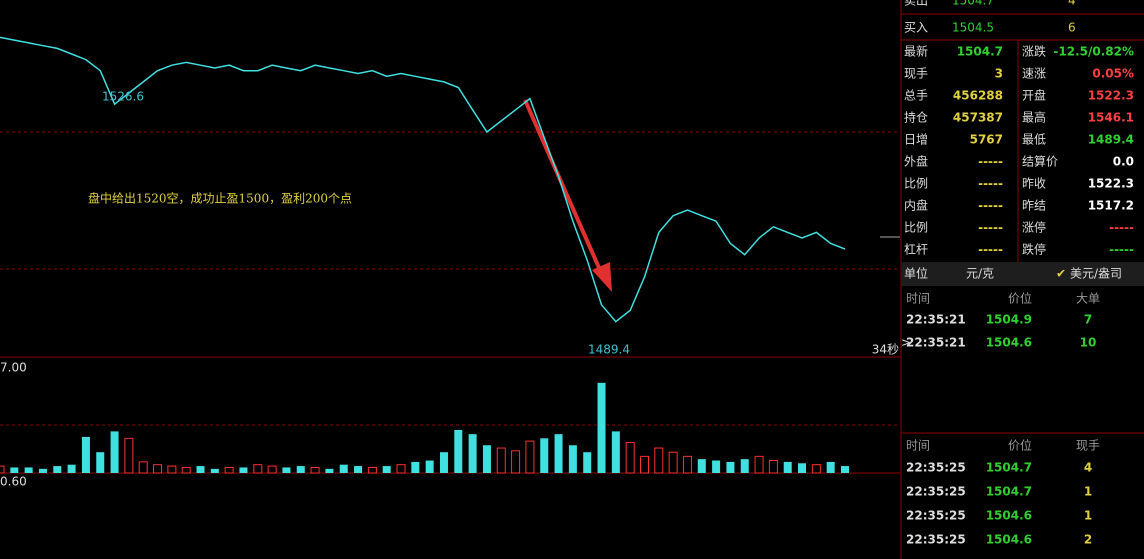 Image resolution: width=1144 pixels, height=559 pixels. Describe the element at coordinates (1061, 274) in the screenshot. I see `unit-check: ✔` at that location.